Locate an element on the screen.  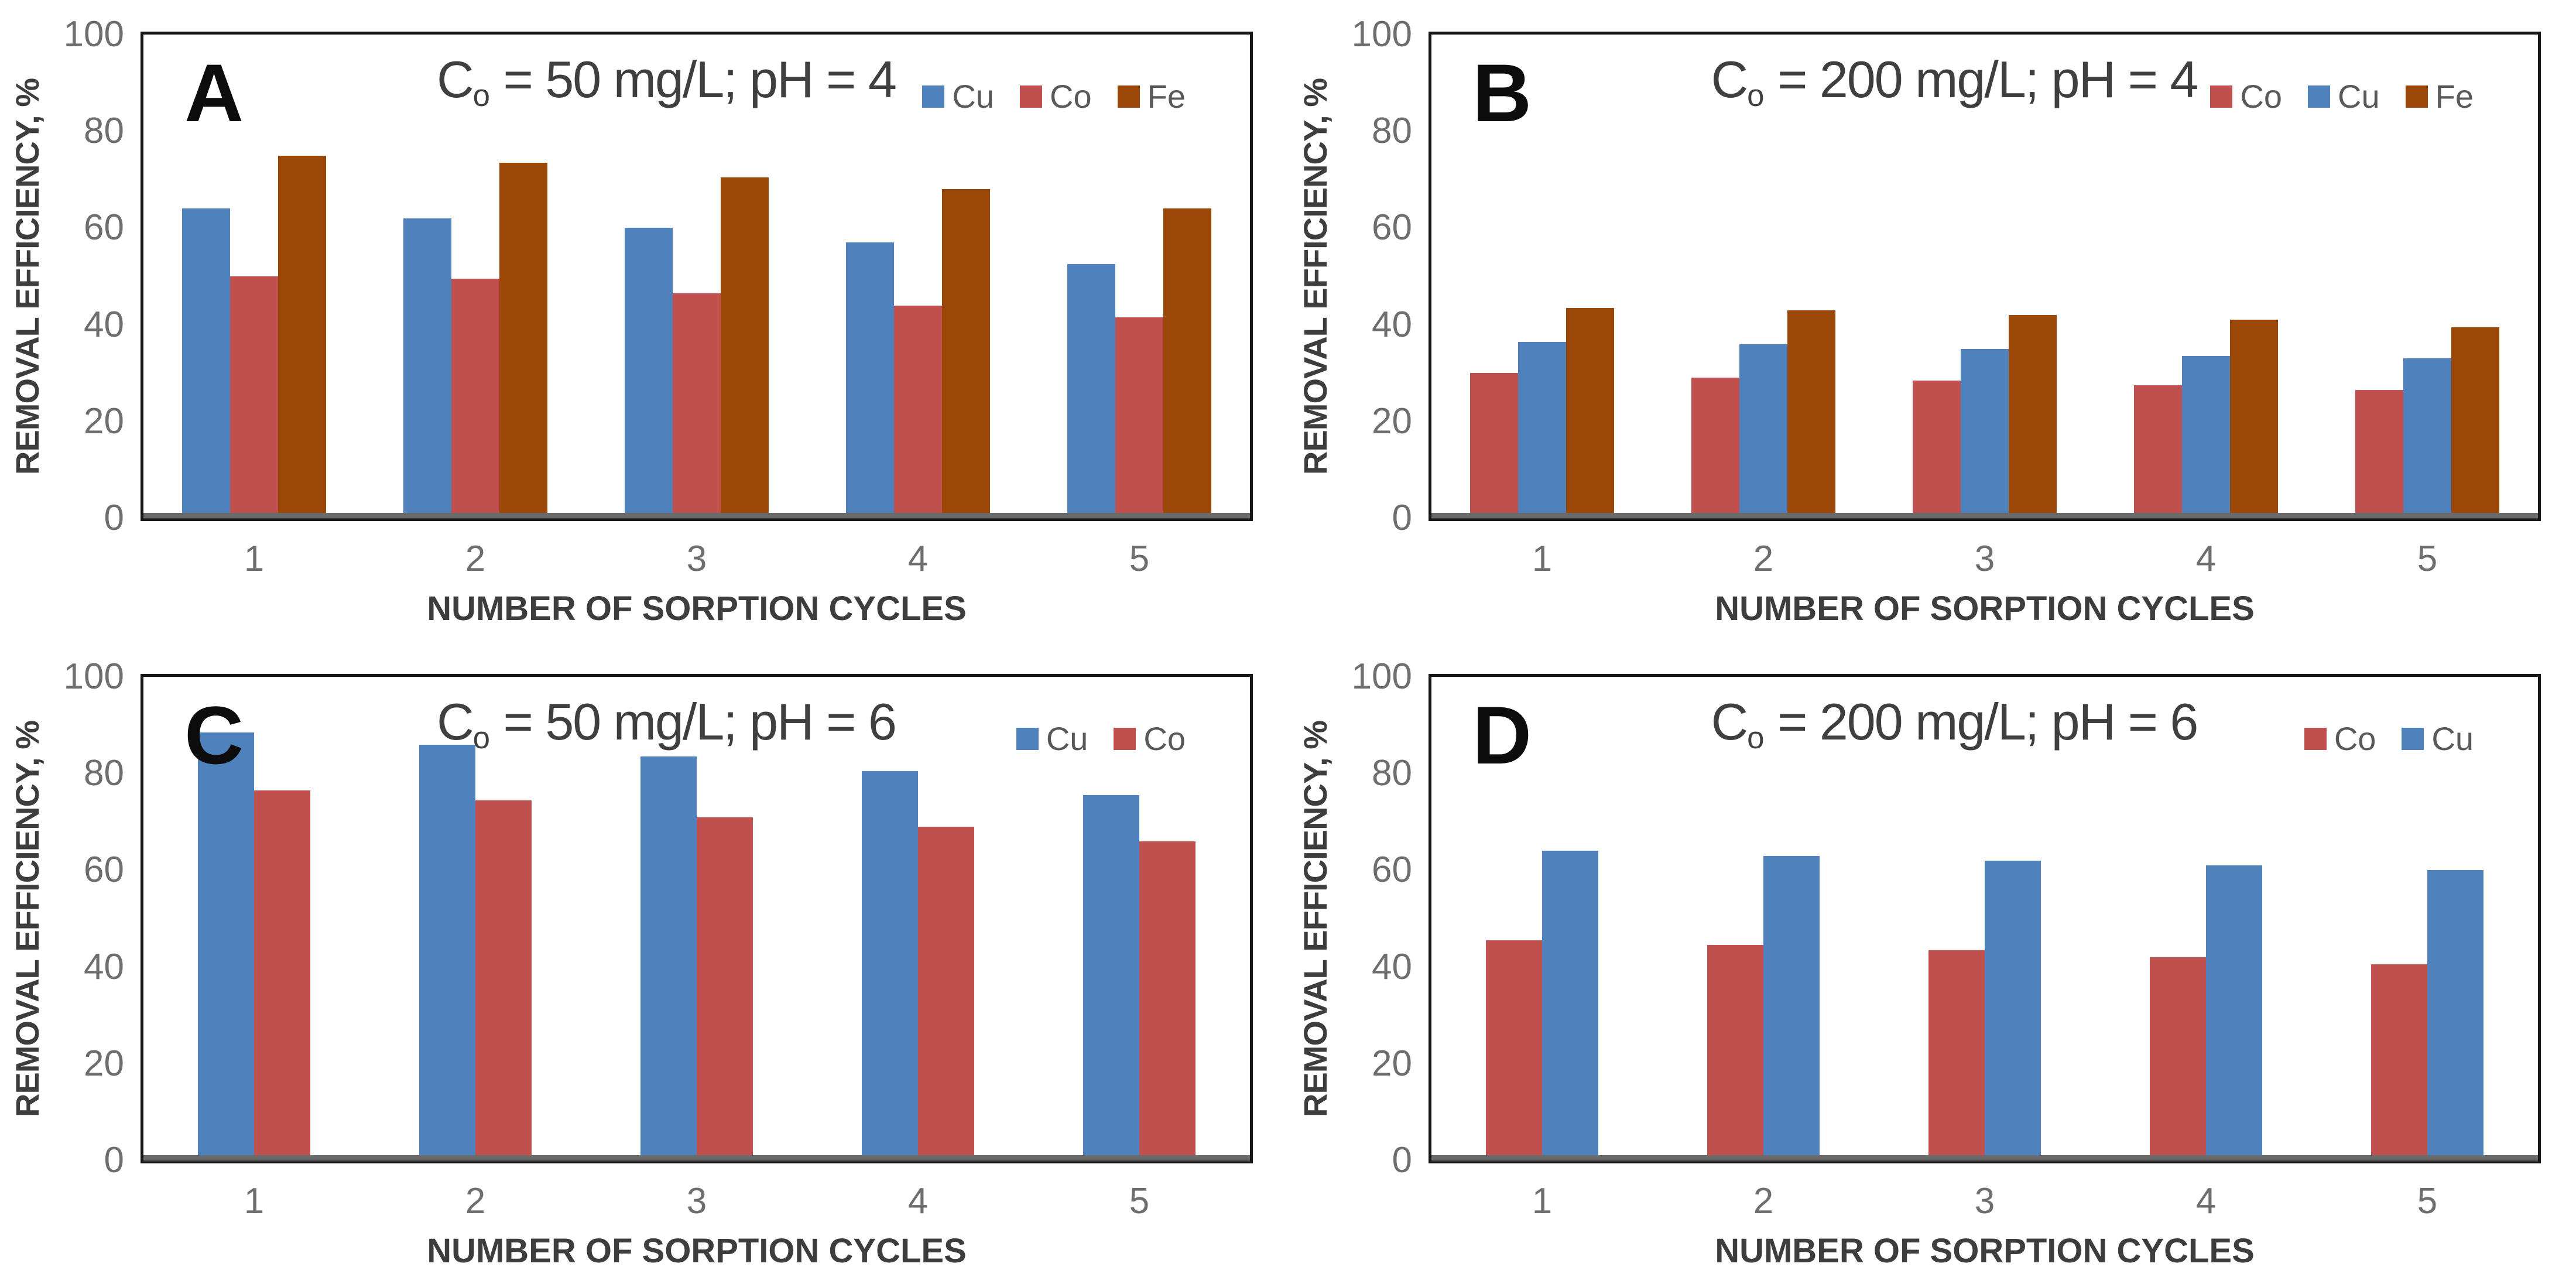
panel-title: Co = 200 mg/L; pH = 4 is located at coordinates (1955, 81).